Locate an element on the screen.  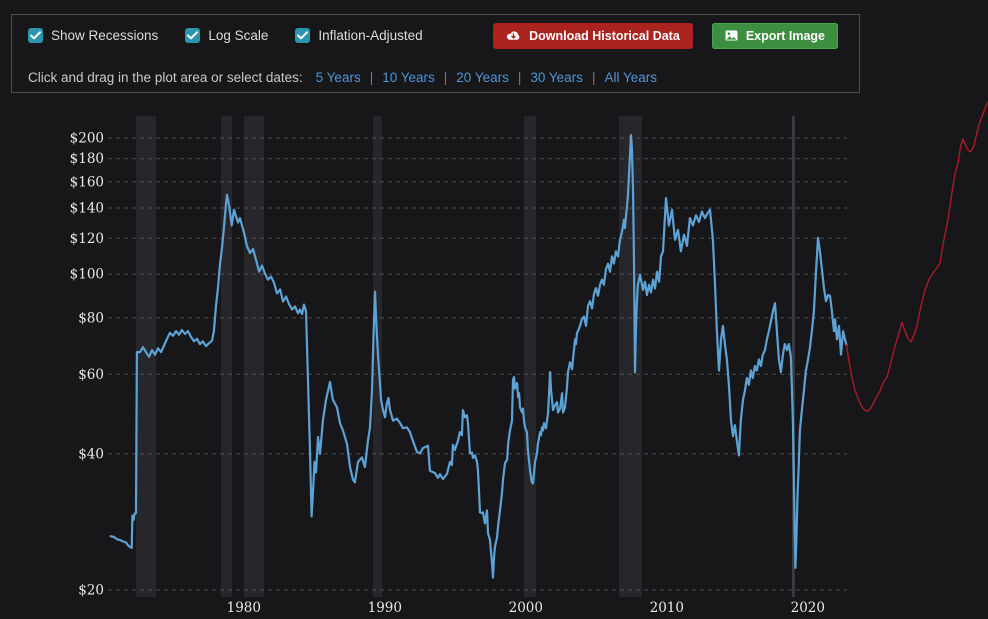
download-historical-data-label: Download Historical Data is located at coordinates (604, 35).